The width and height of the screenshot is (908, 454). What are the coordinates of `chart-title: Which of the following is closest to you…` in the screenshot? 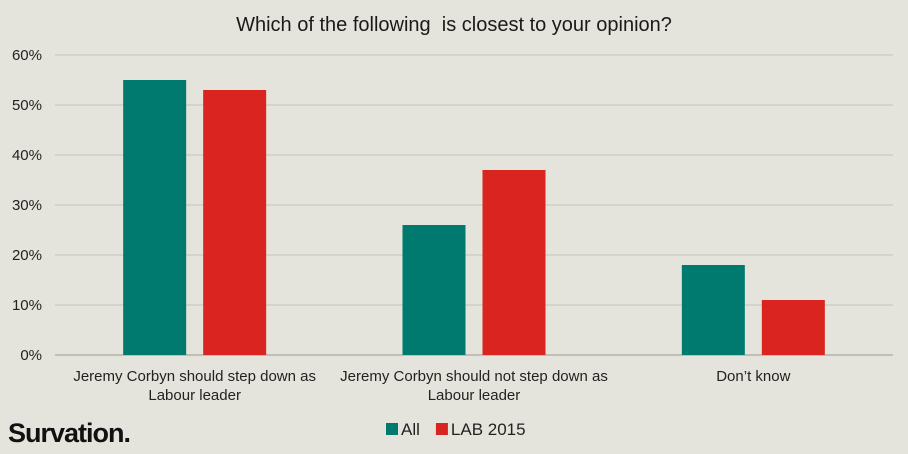 It's located at (454, 25).